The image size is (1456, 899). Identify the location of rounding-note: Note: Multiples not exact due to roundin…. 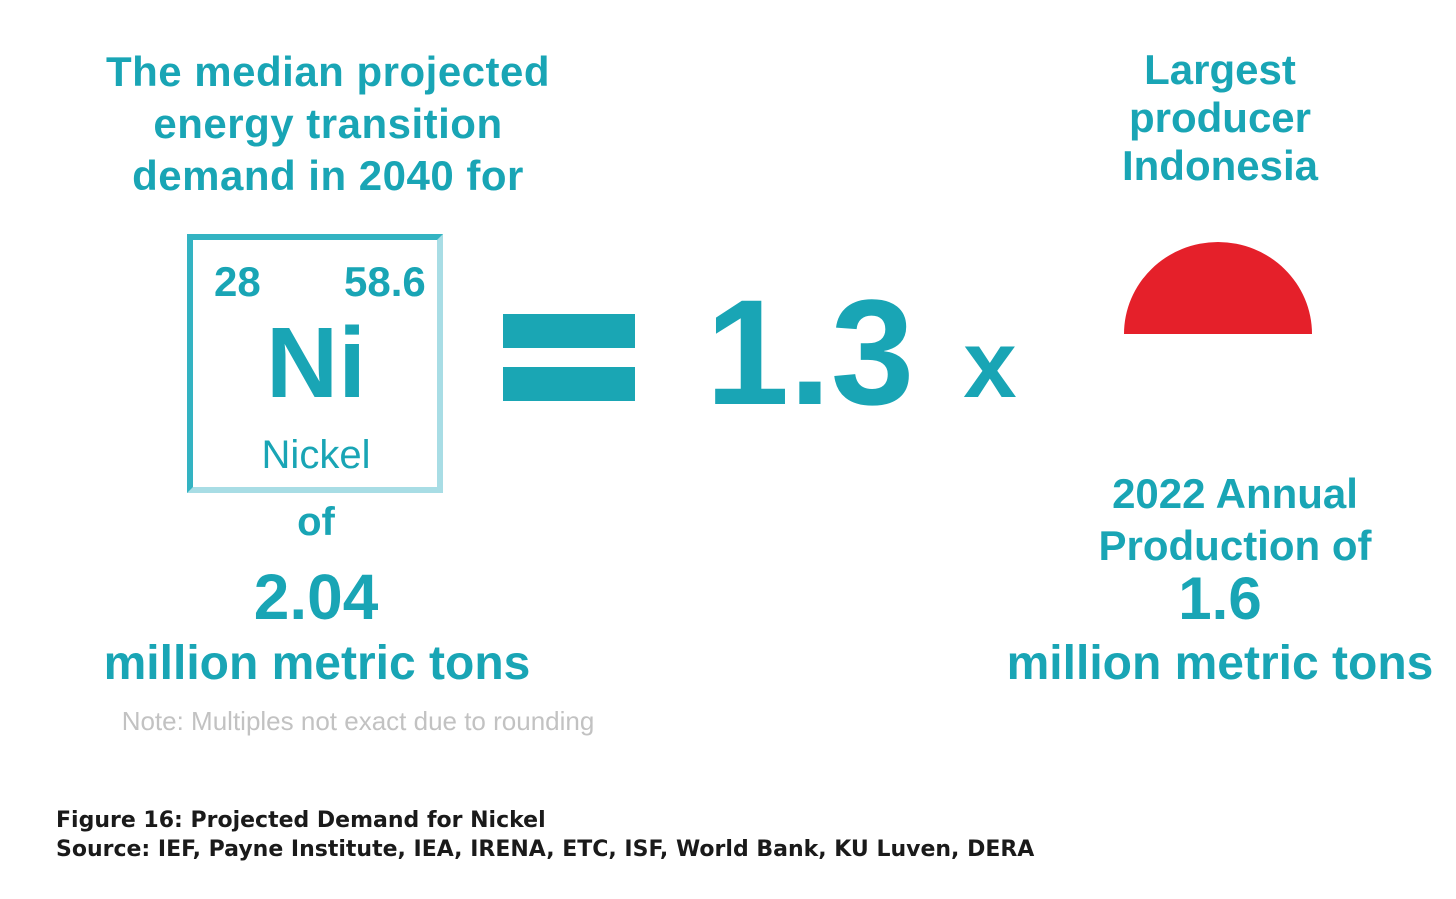
(358, 721).